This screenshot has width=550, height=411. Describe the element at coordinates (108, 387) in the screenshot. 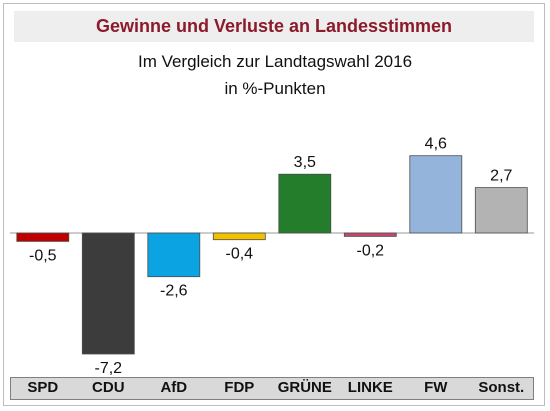

I see `category-label-cdu: CDU` at that location.